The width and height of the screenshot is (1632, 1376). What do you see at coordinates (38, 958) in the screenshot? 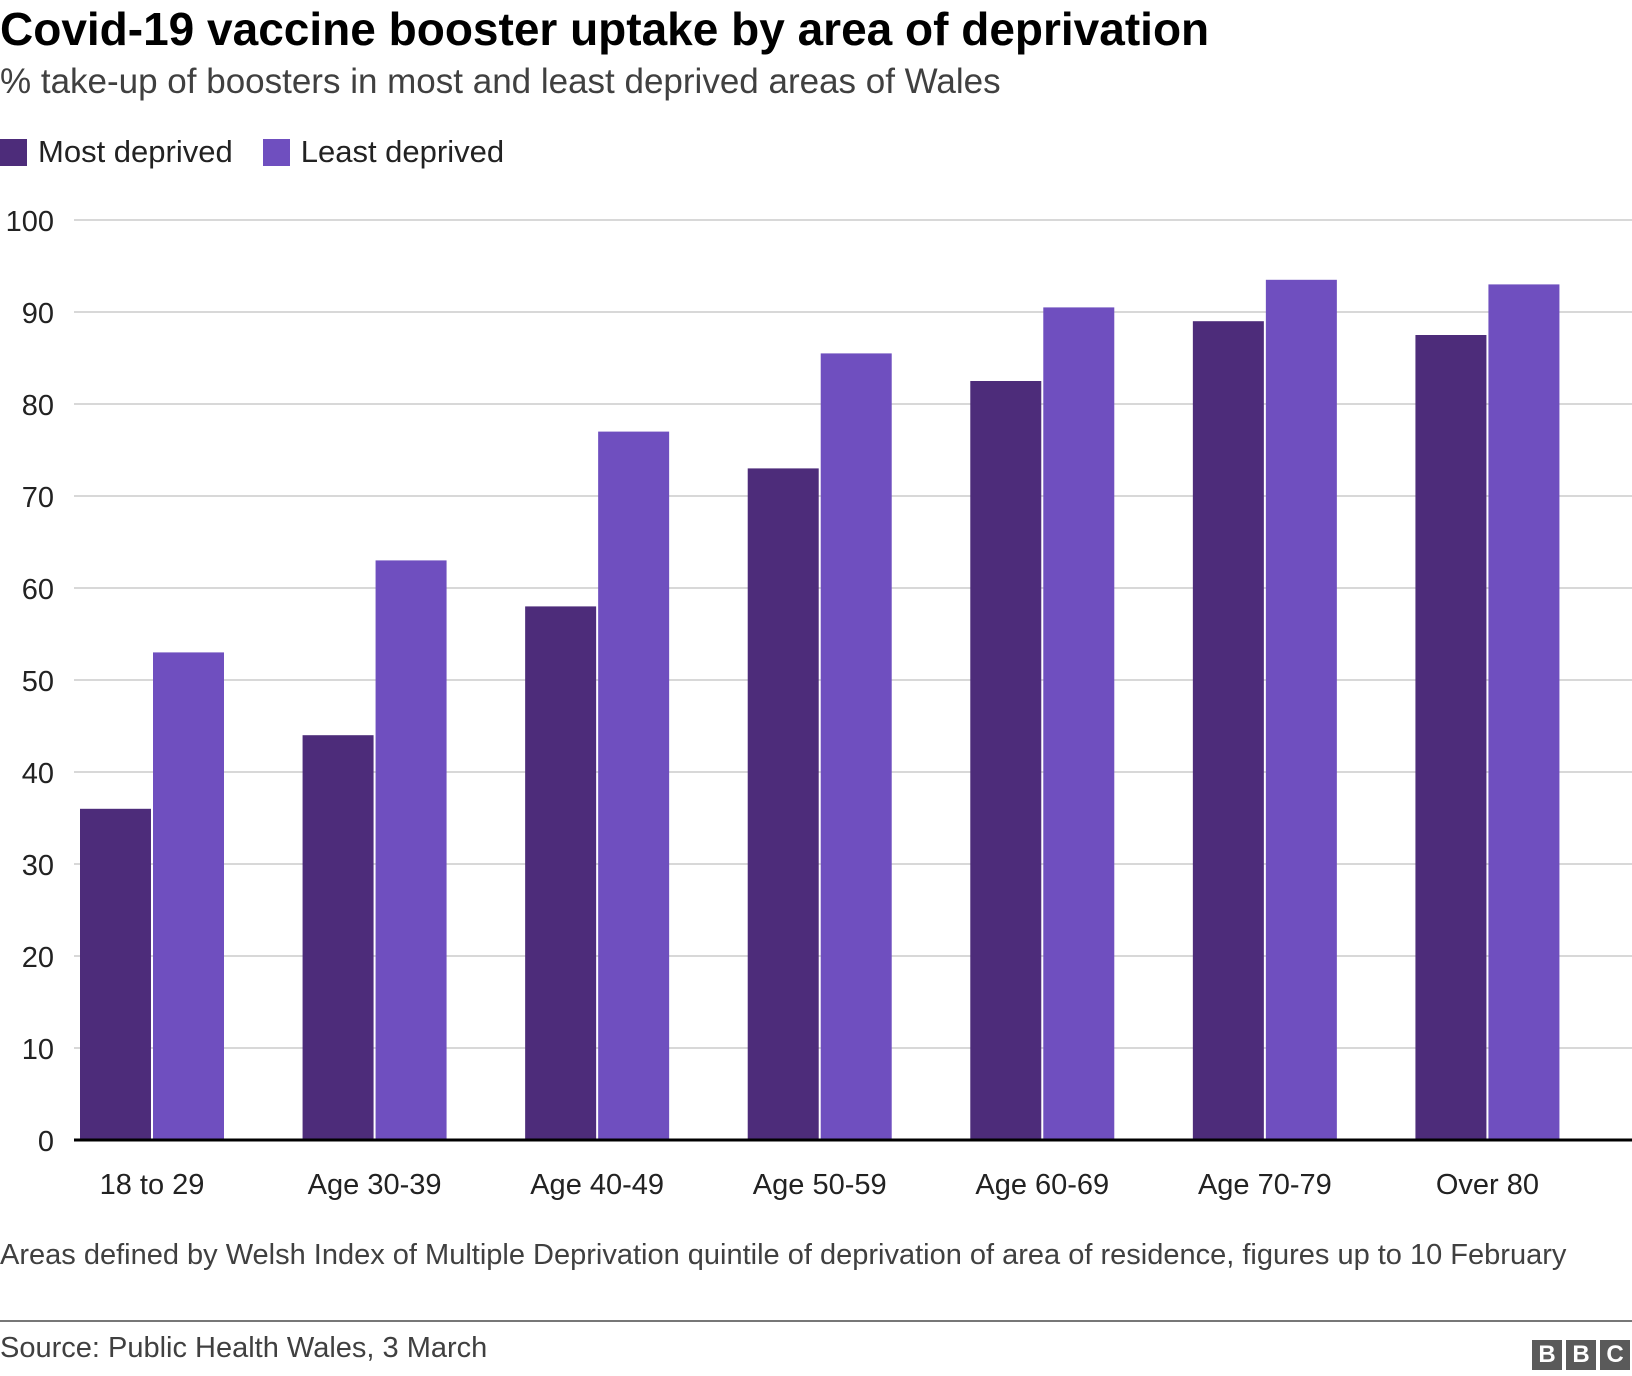
I see `y-tick-label: 20` at bounding box center [38, 958].